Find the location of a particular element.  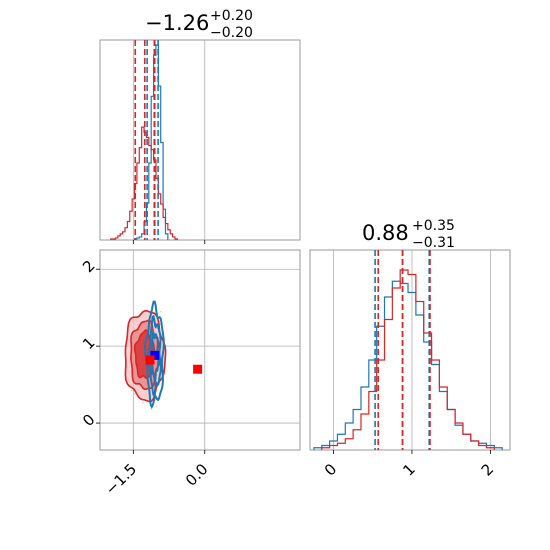

y-tick-label: 1 is located at coordinates (88, 343).